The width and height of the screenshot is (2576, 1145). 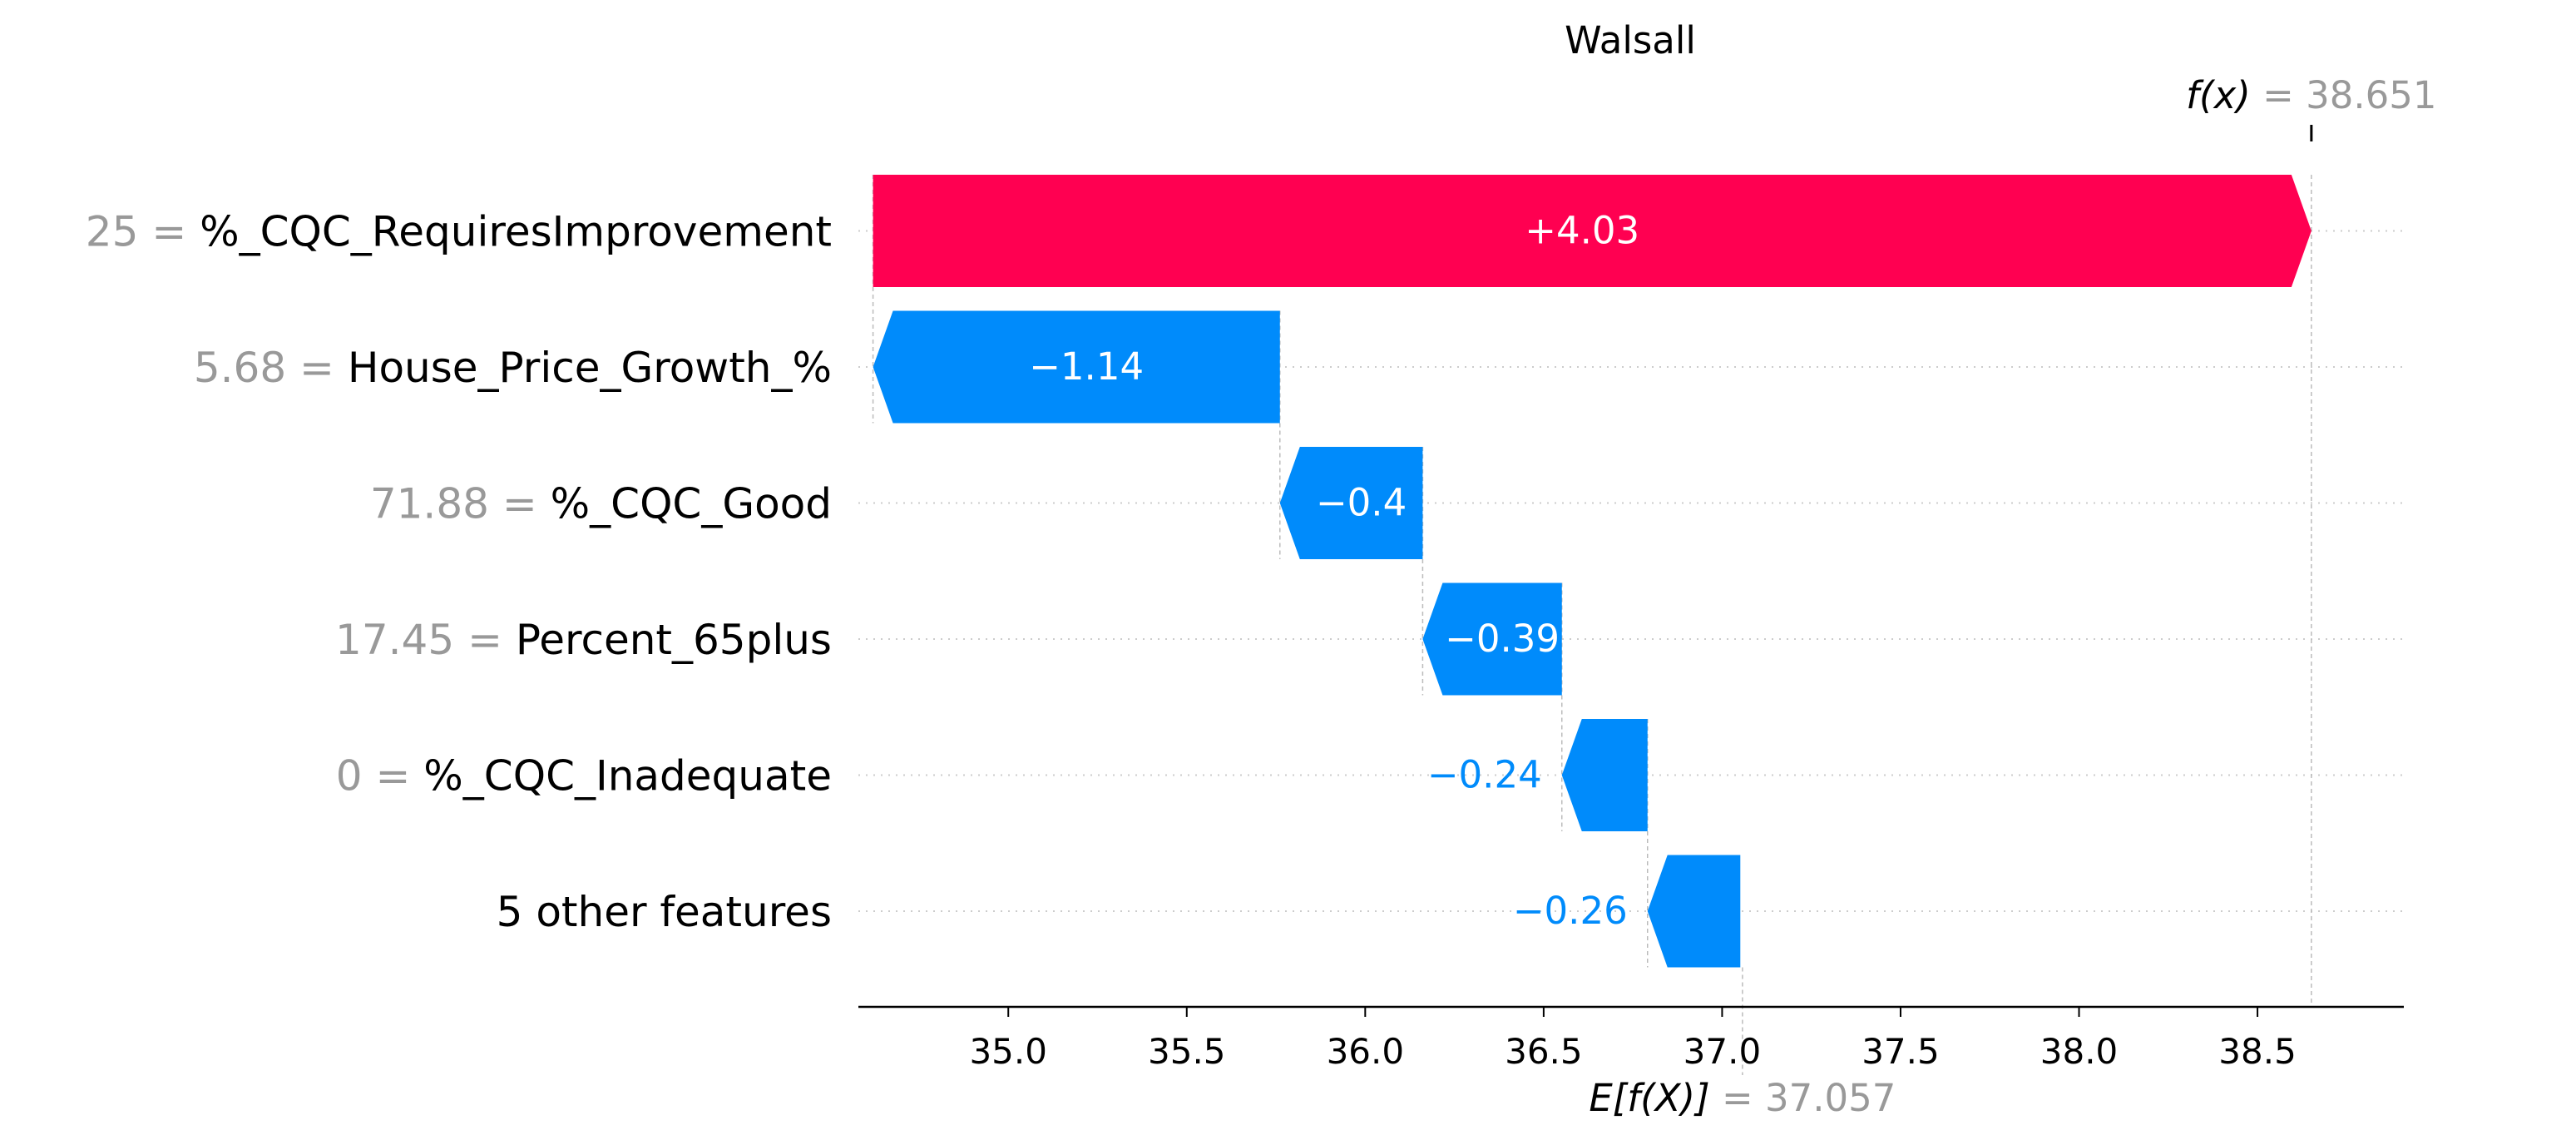 What do you see at coordinates (1631, 1038) in the screenshot?
I see `x-axis: 35.0 35.5 36.0 36.5 37.0 37.5 38.0 38.5` at bounding box center [1631, 1038].